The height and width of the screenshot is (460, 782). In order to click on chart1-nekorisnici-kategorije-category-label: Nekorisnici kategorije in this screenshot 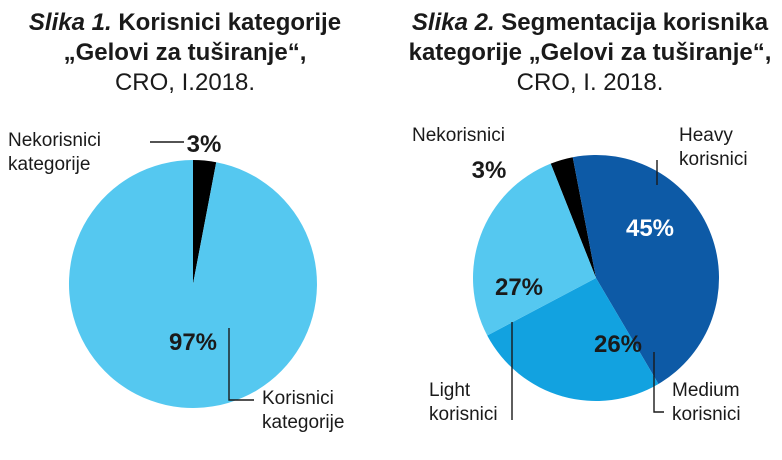, I will do `click(54, 152)`.